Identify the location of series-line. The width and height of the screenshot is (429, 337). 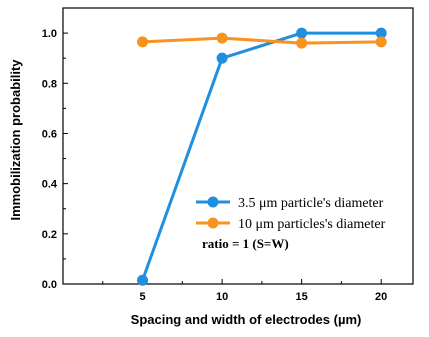
(262, 40).